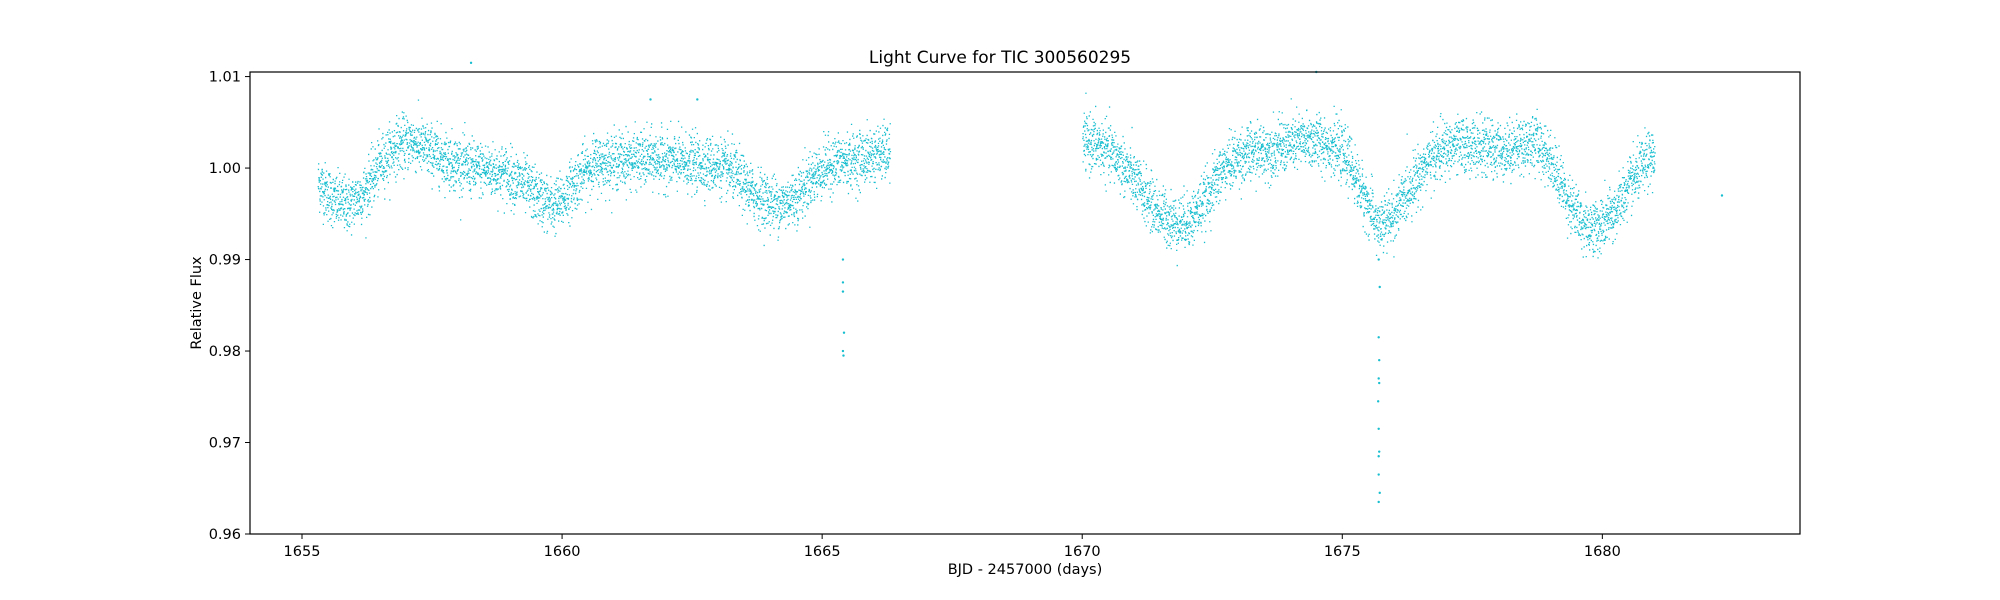 Image resolution: width=2000 pixels, height=600 pixels. I want to click on x-tick-label: 1665, so click(822, 552).